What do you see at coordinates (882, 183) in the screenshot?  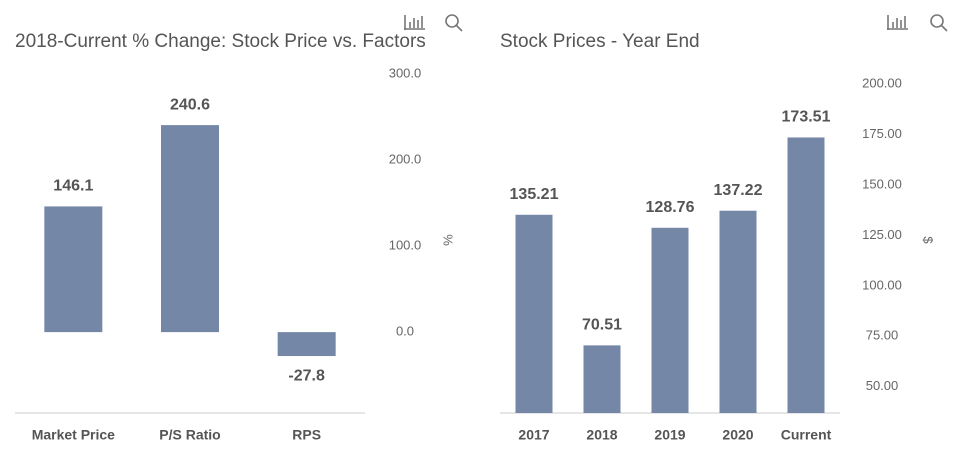 I see `y-tick-label: 150.00` at bounding box center [882, 183].